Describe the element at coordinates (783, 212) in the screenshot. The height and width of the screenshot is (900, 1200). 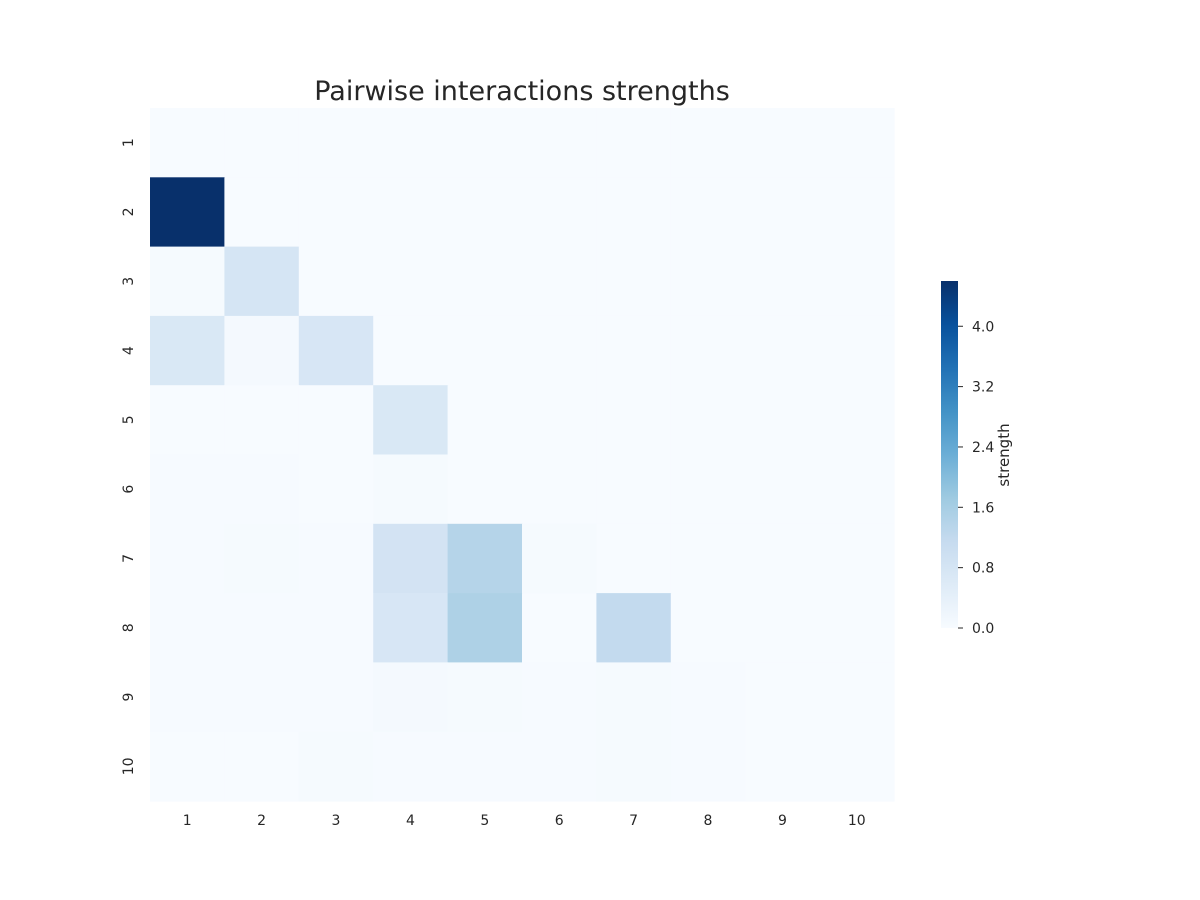
I see `heatmap-cell-r2-c9` at that location.